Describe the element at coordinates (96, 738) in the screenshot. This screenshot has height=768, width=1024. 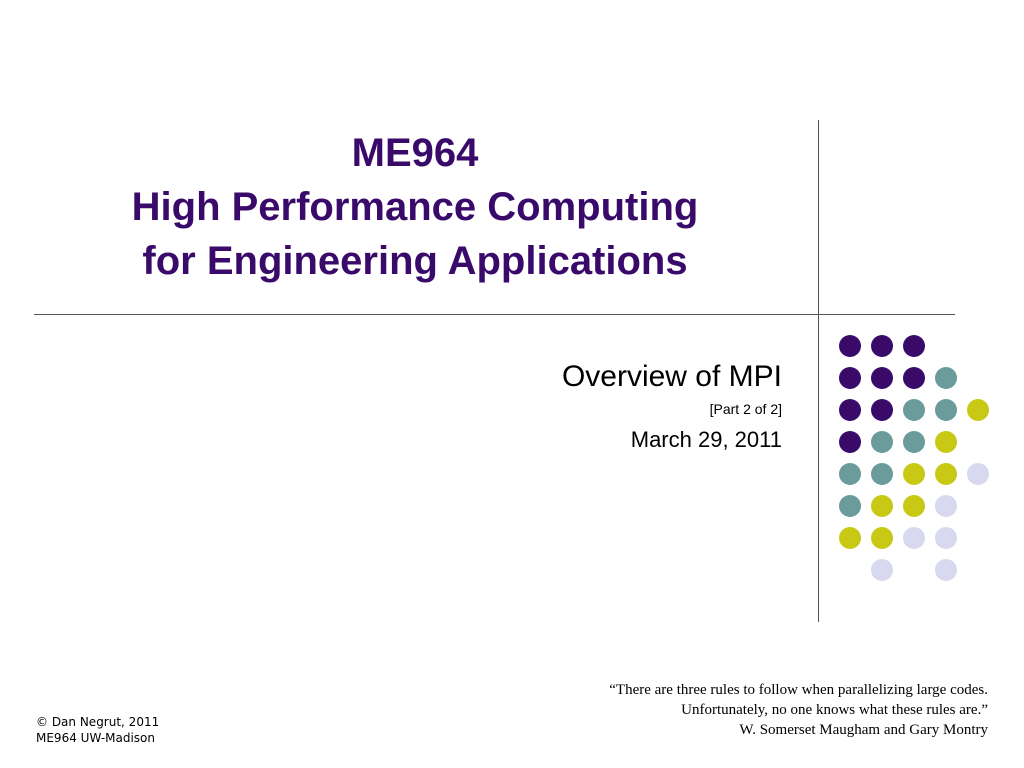
I see `footer-course: ME964 UW-Madison` at that location.